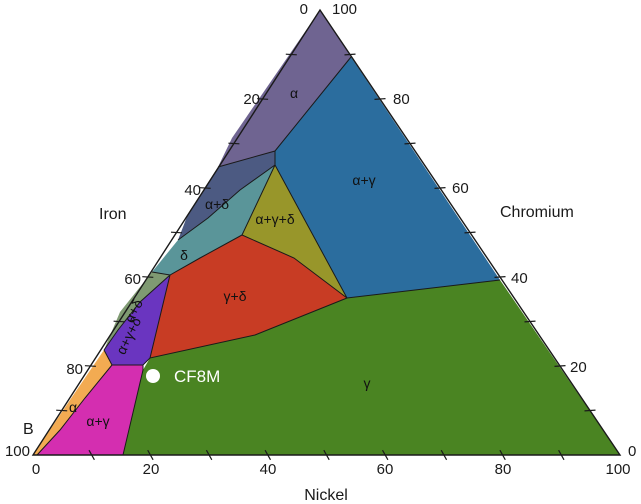  What do you see at coordinates (344, 9) in the screenshot?
I see `chromium-tick-100: 100` at bounding box center [344, 9].